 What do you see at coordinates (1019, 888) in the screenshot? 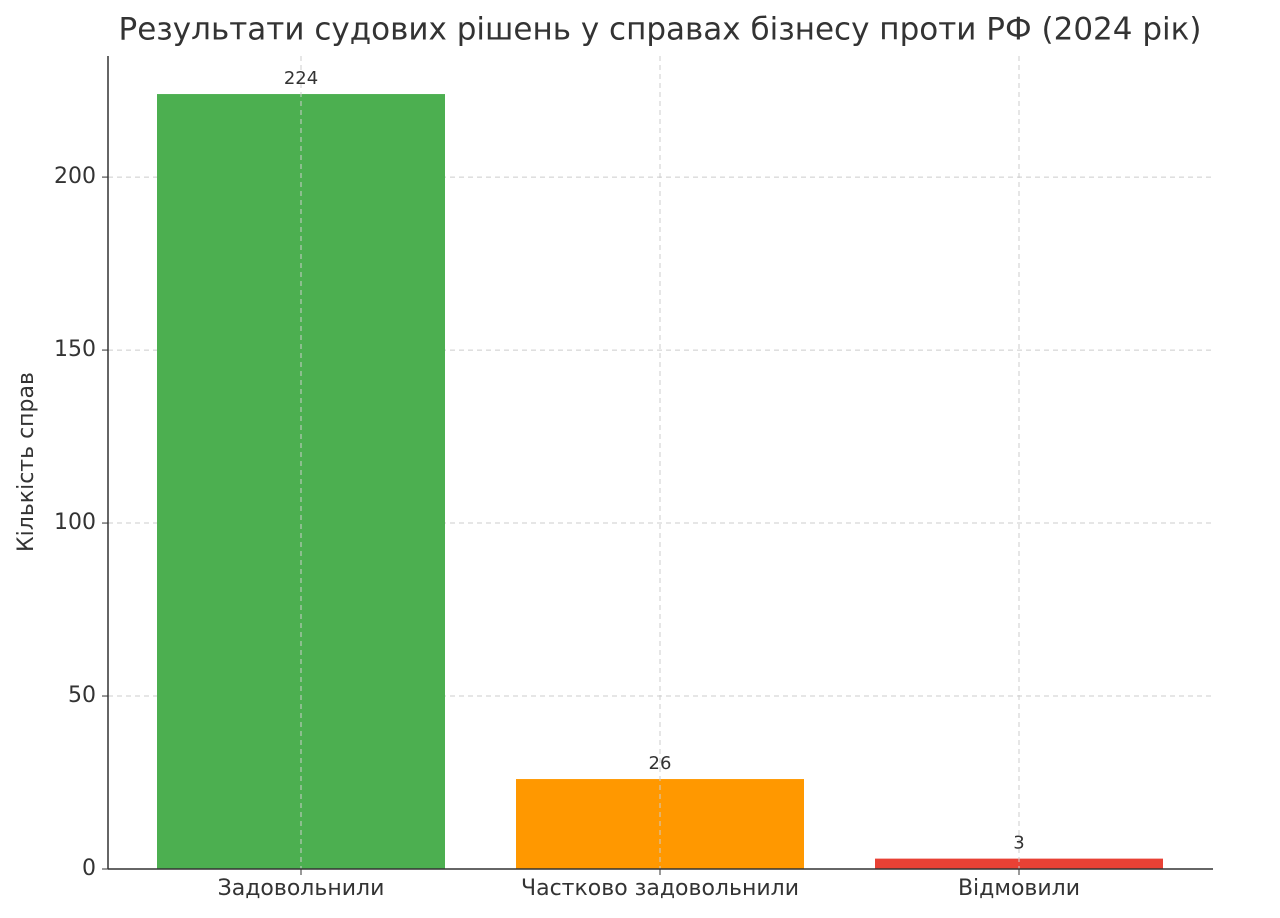
I see `x-tick-label: Відмовили` at bounding box center [1019, 888].